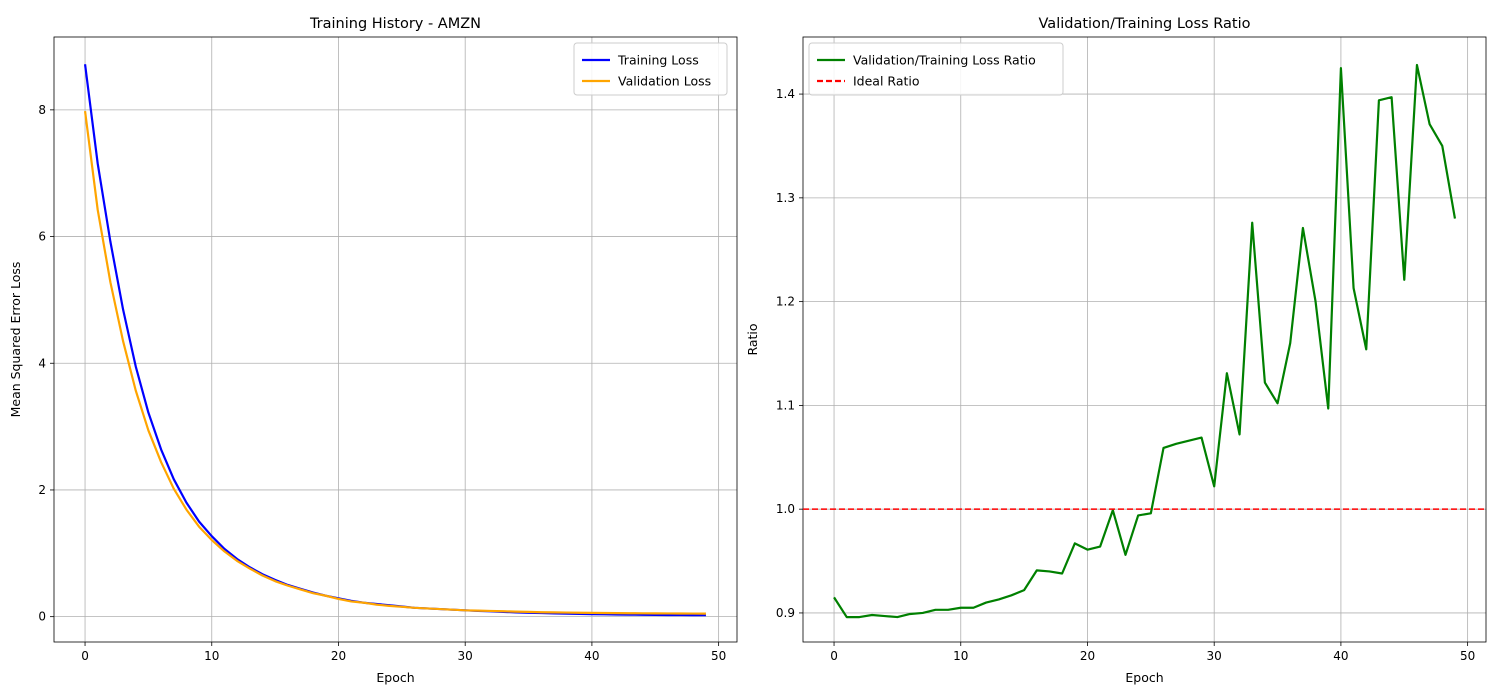 Image resolution: width=1500 pixels, height=700 pixels. I want to click on legend-entry: Training Loss, so click(658, 60).